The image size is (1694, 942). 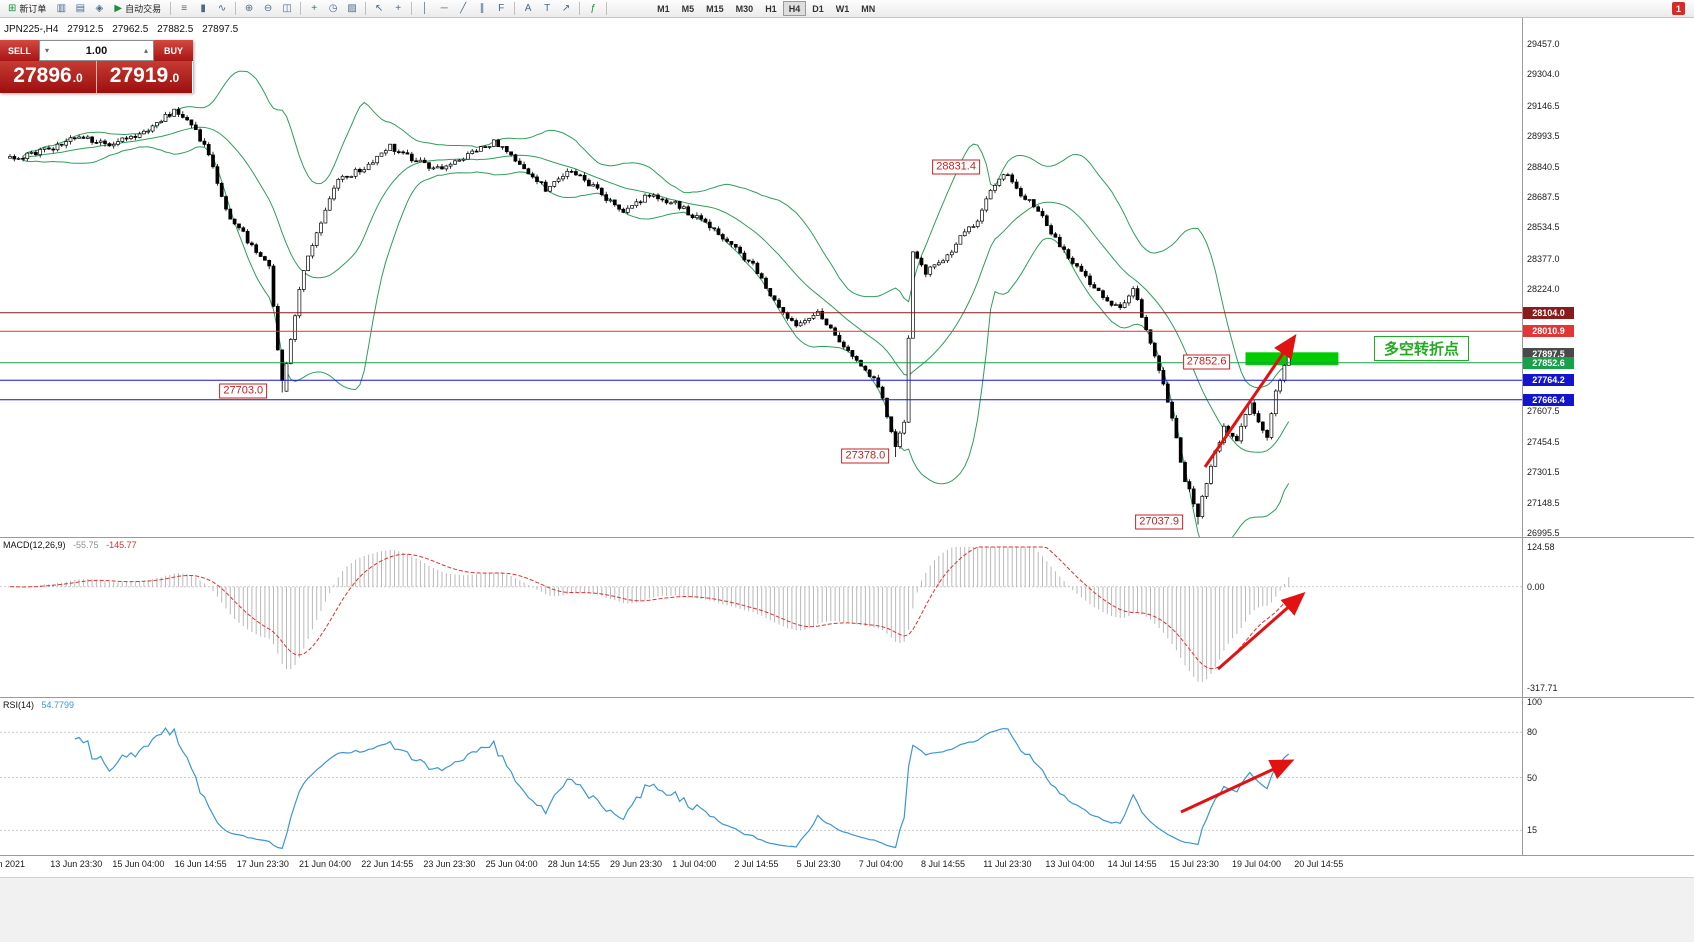 What do you see at coordinates (85, 29) in the screenshot?
I see `open-value: 27912.5` at bounding box center [85, 29].